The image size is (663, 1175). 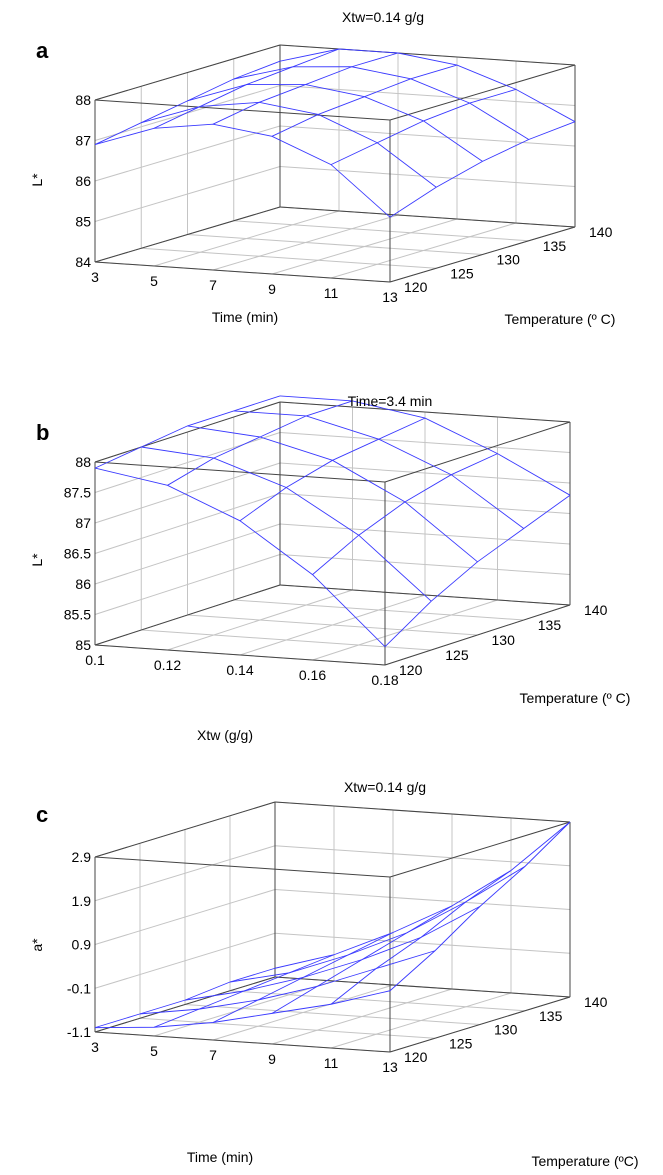 What do you see at coordinates (225, 735) in the screenshot?
I see `x-axis-label: Xtw (g/g)` at bounding box center [225, 735].